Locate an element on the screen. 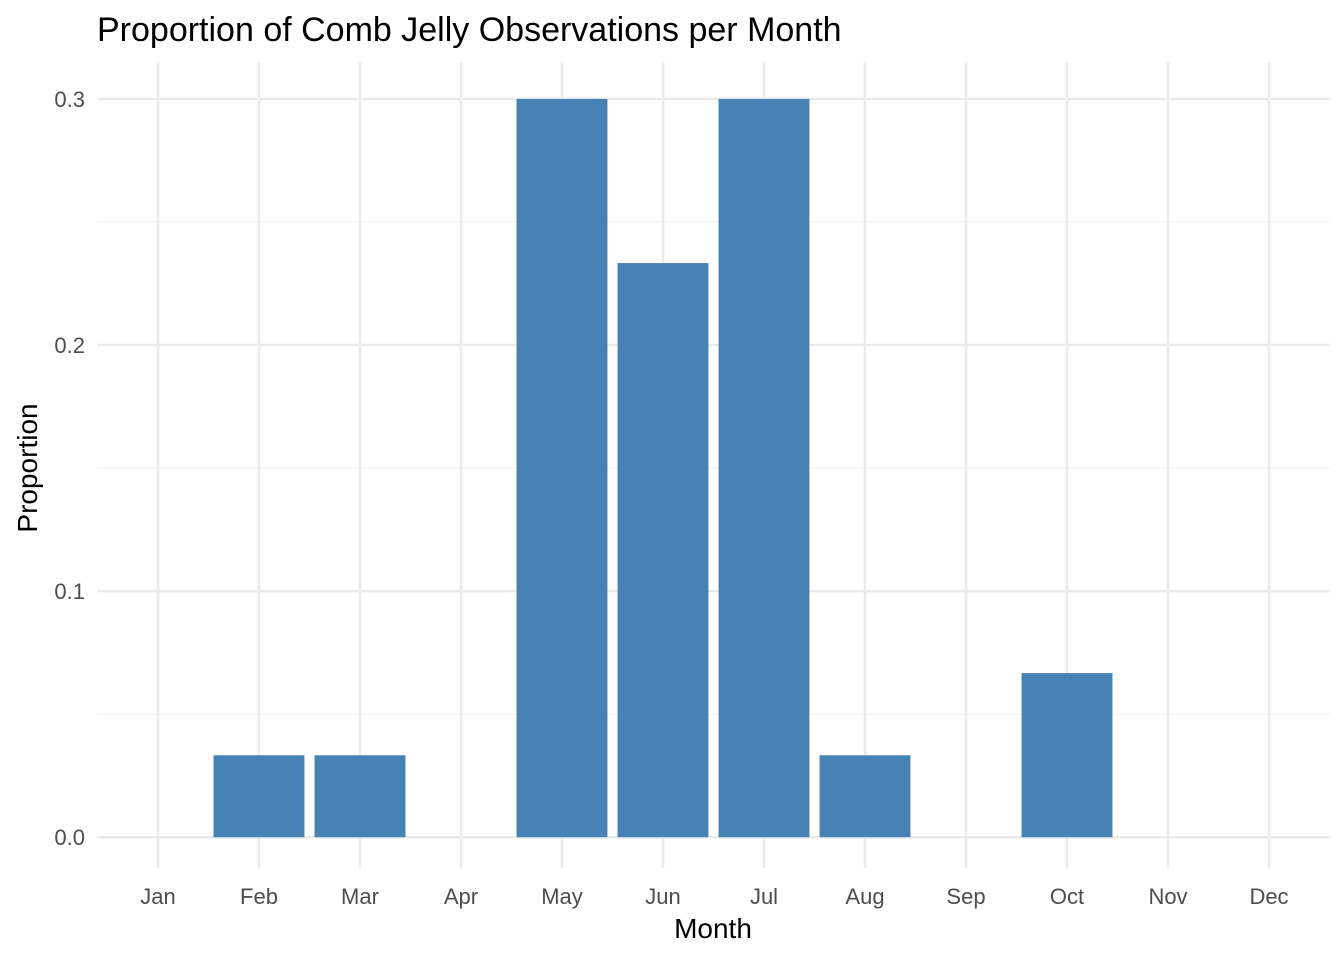 This screenshot has width=1344, height=960. y-tick-label: 0.1 is located at coordinates (69, 591).